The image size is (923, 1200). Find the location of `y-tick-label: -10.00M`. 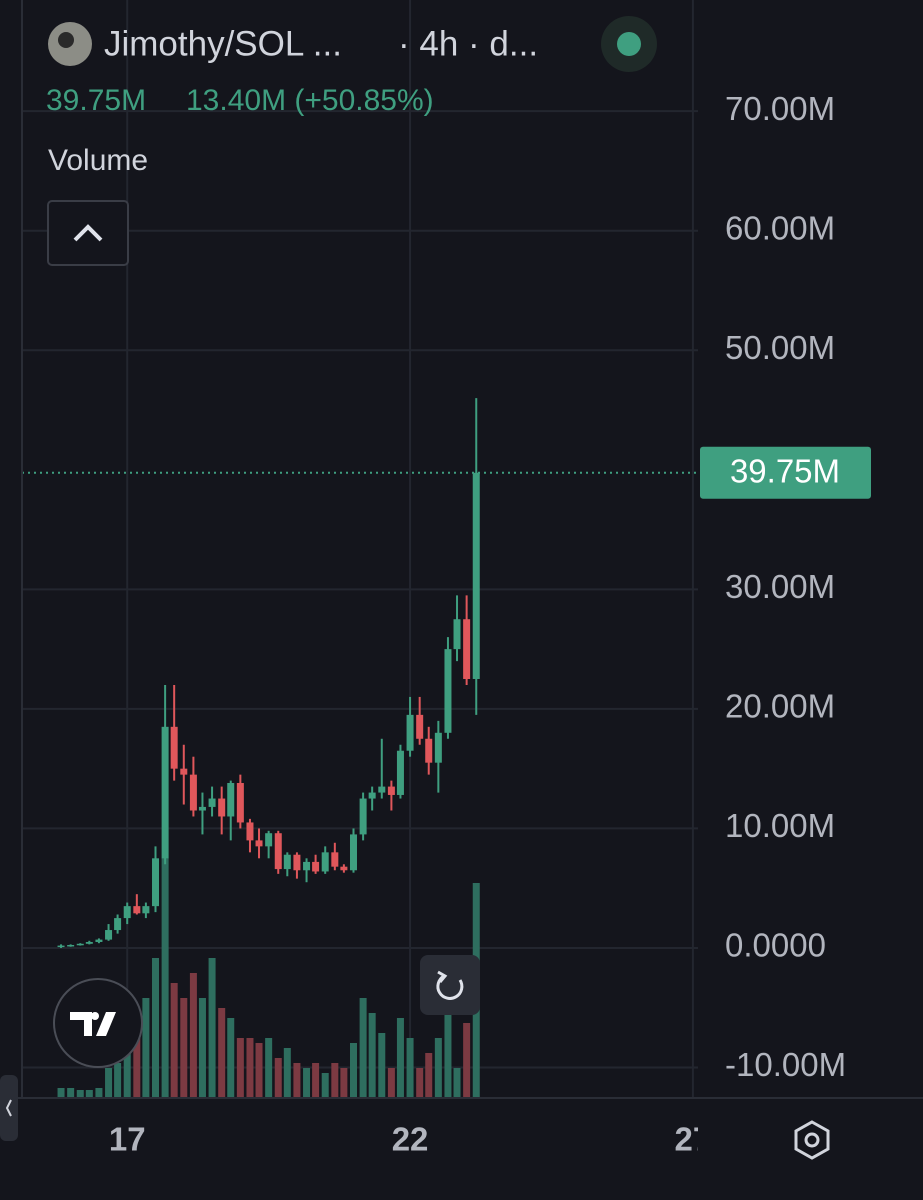

y-tick-label: -10.00M is located at coordinates (785, 1064).